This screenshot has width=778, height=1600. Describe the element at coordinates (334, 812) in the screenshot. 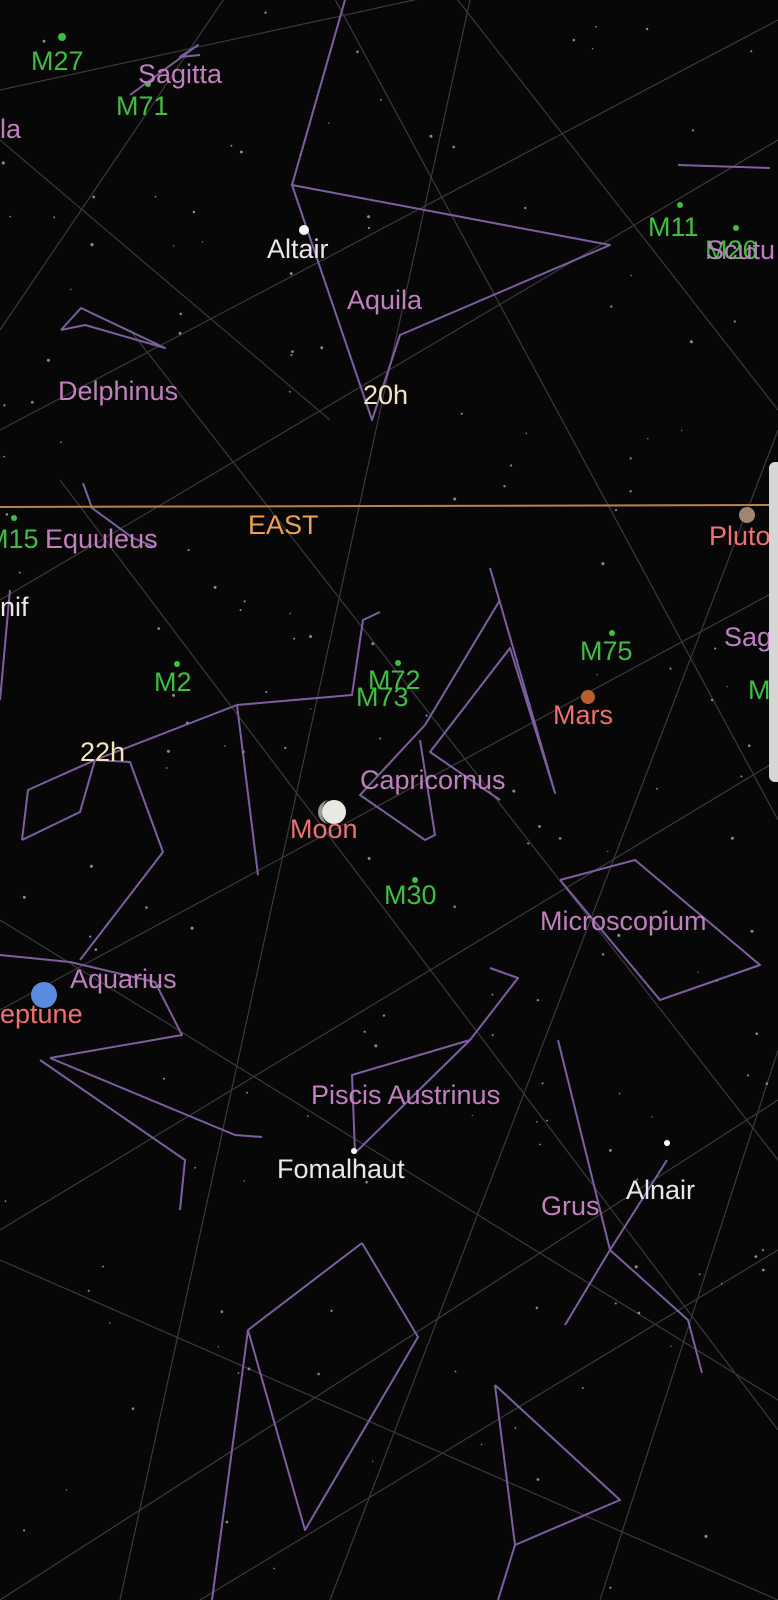

I see `moon-icon` at that location.